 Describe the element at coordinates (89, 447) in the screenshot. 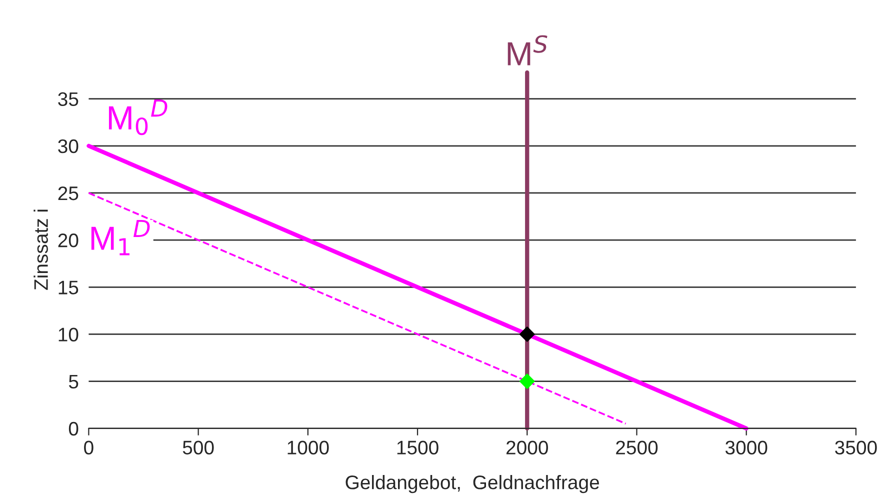

I see `x-tick-label: 0` at that location.